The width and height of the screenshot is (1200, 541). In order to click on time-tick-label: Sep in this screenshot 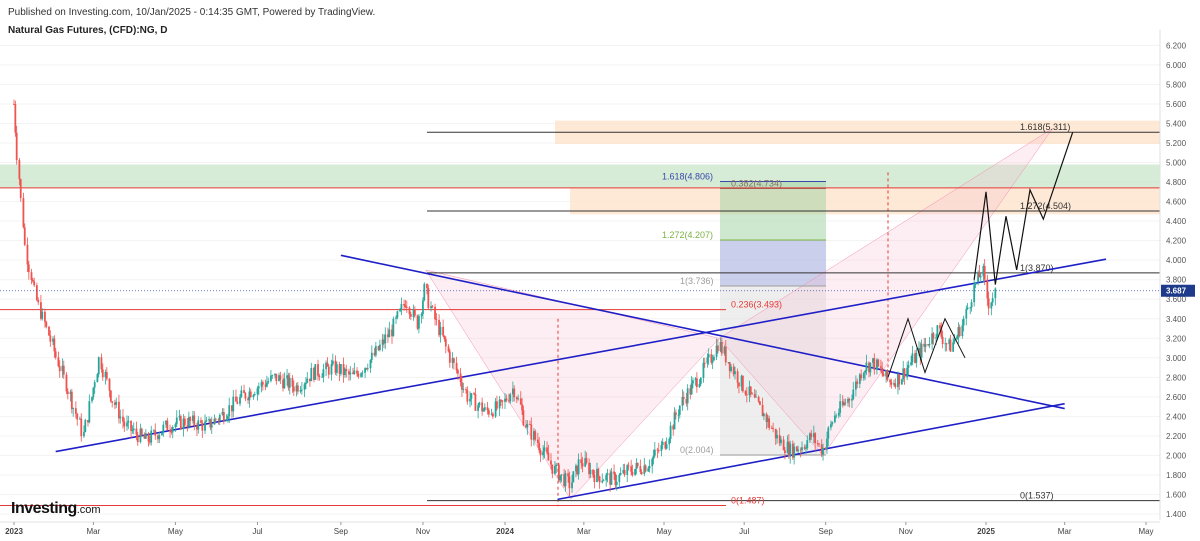, I will do `click(826, 531)`.